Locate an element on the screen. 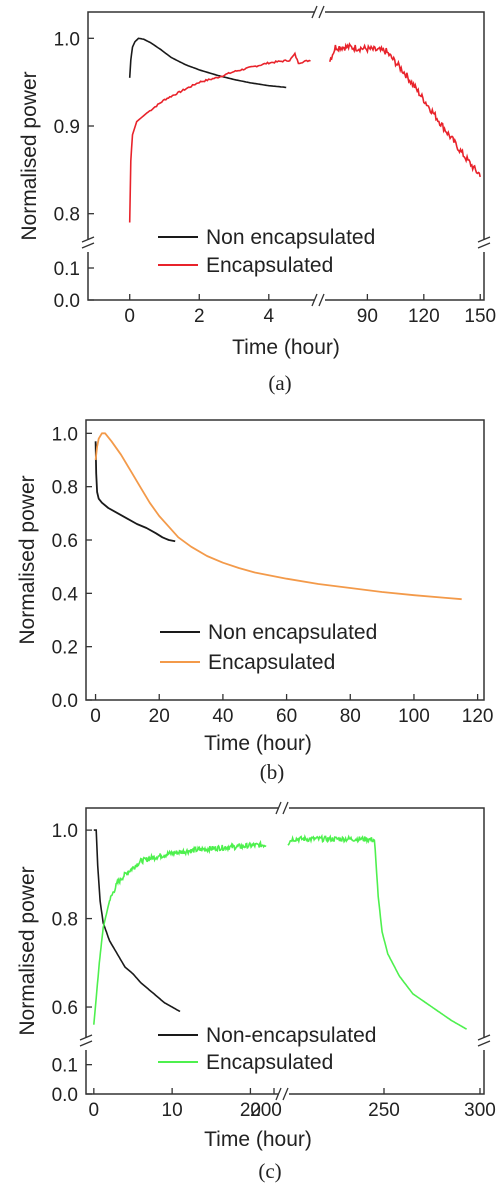  x-tick-label: 100 is located at coordinates (414, 716).